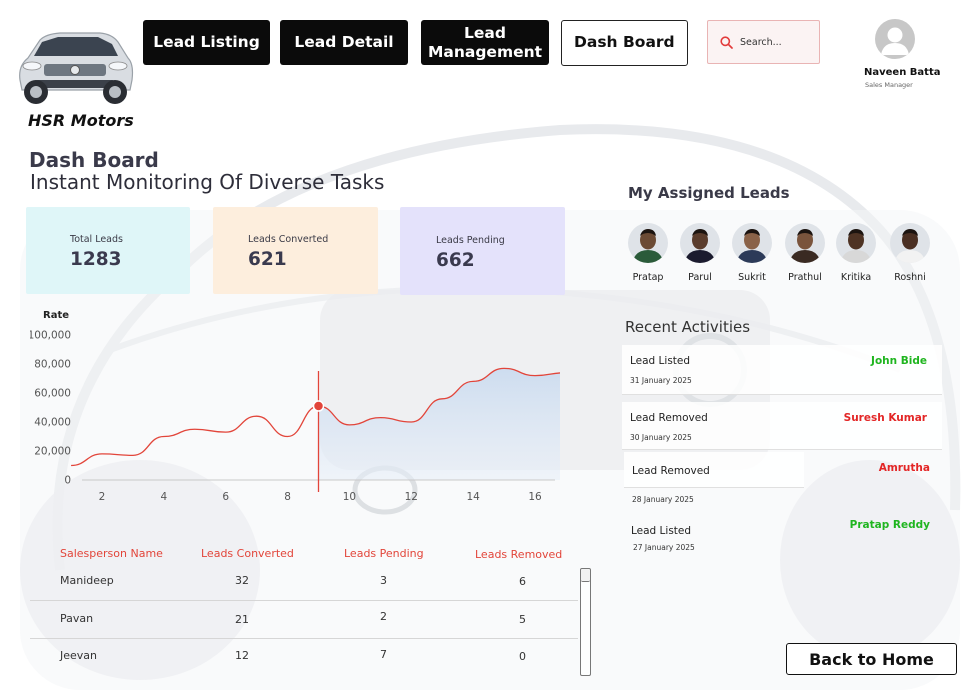 This screenshot has width=970, height=690. What do you see at coordinates (52, 452) in the screenshot?
I see `chart-y-tick-label: 20,000` at bounding box center [52, 452].